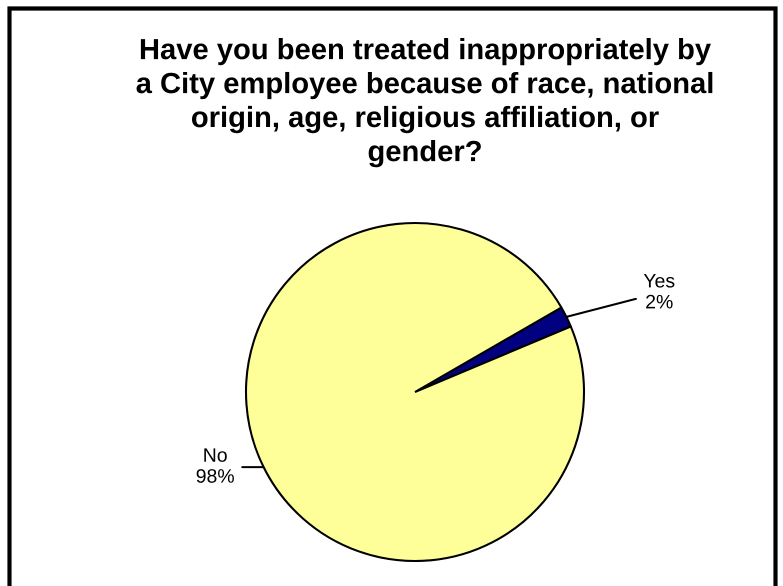 The height and width of the screenshot is (586, 783). What do you see at coordinates (659, 281) in the screenshot?
I see `slice-label: Yes` at bounding box center [659, 281].